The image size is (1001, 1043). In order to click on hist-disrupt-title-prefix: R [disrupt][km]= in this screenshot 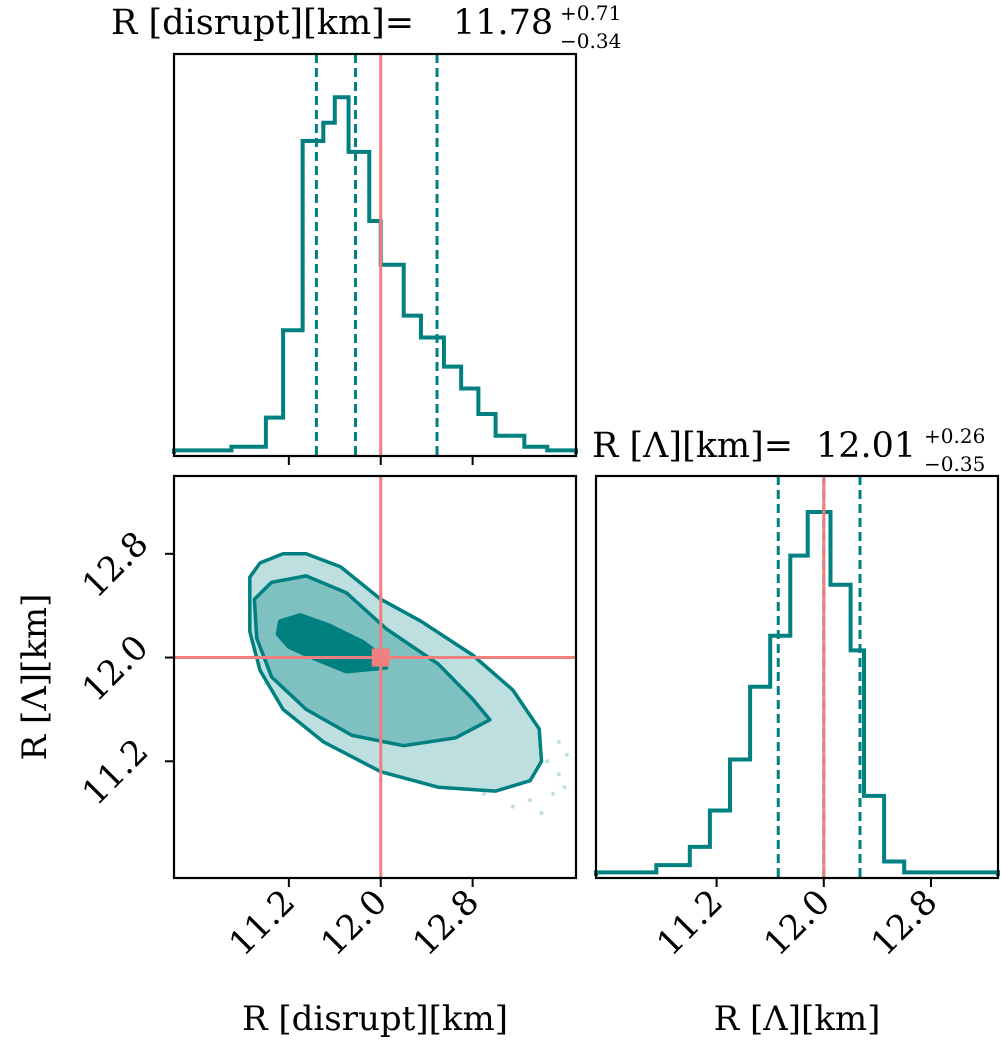, I will do `click(262, 23)`.